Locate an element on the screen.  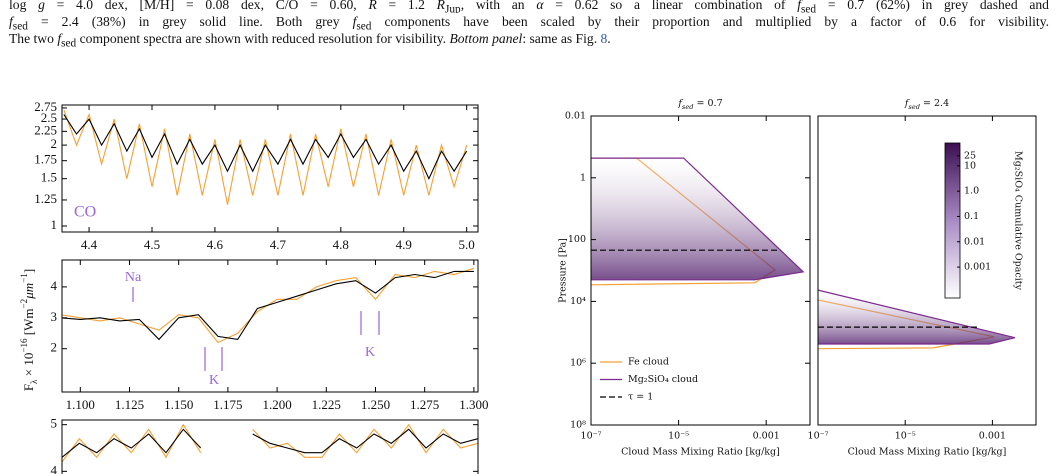
x-tick-label: 4.5 is located at coordinates (152, 244).